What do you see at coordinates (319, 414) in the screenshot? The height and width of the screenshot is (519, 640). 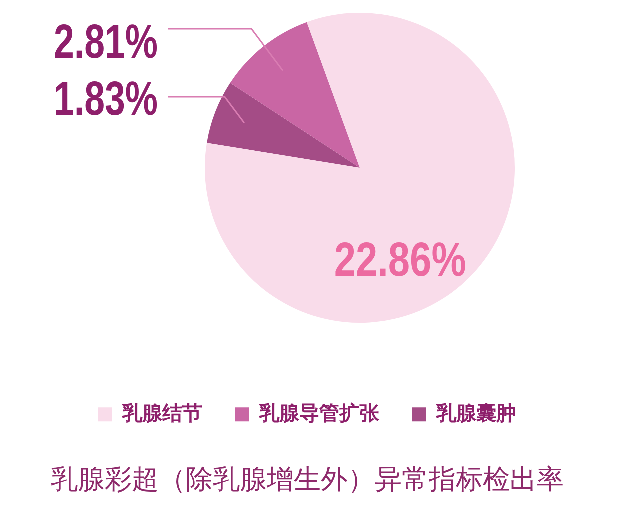 I see `legend-label: 乳腺导管扩张` at bounding box center [319, 414].